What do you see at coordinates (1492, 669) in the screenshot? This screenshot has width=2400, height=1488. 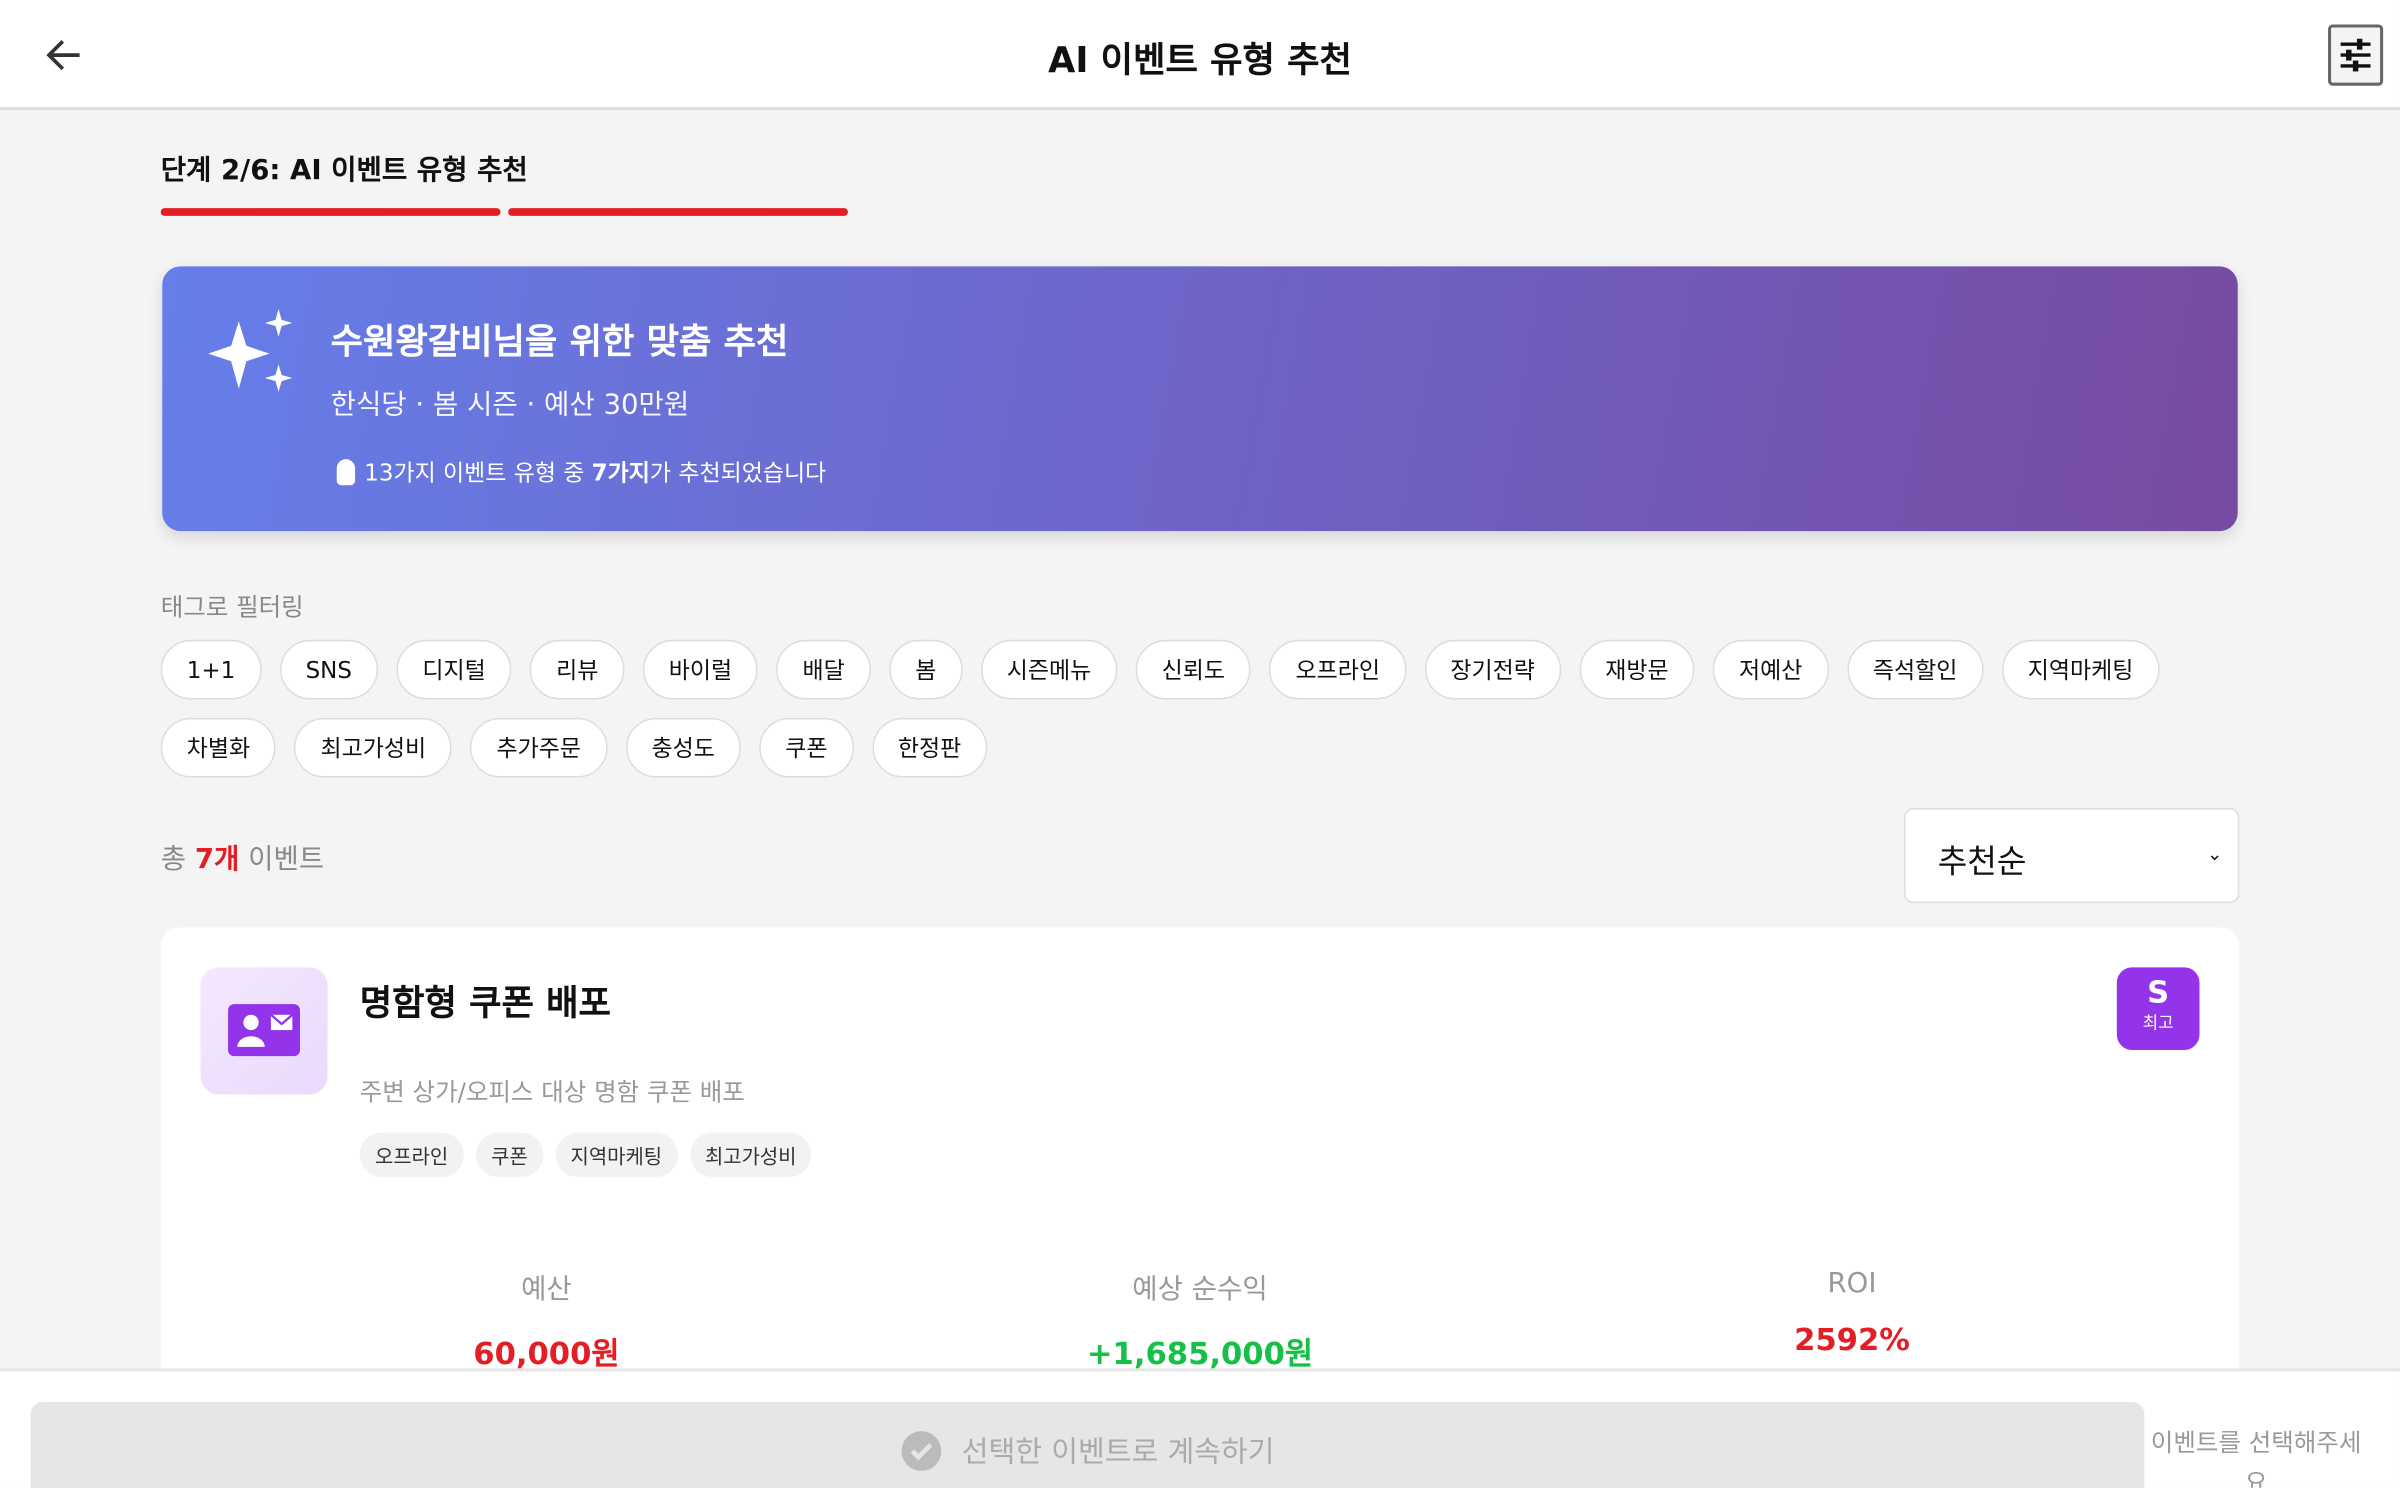 I see `tag-chip: 장기전략` at bounding box center [1492, 669].